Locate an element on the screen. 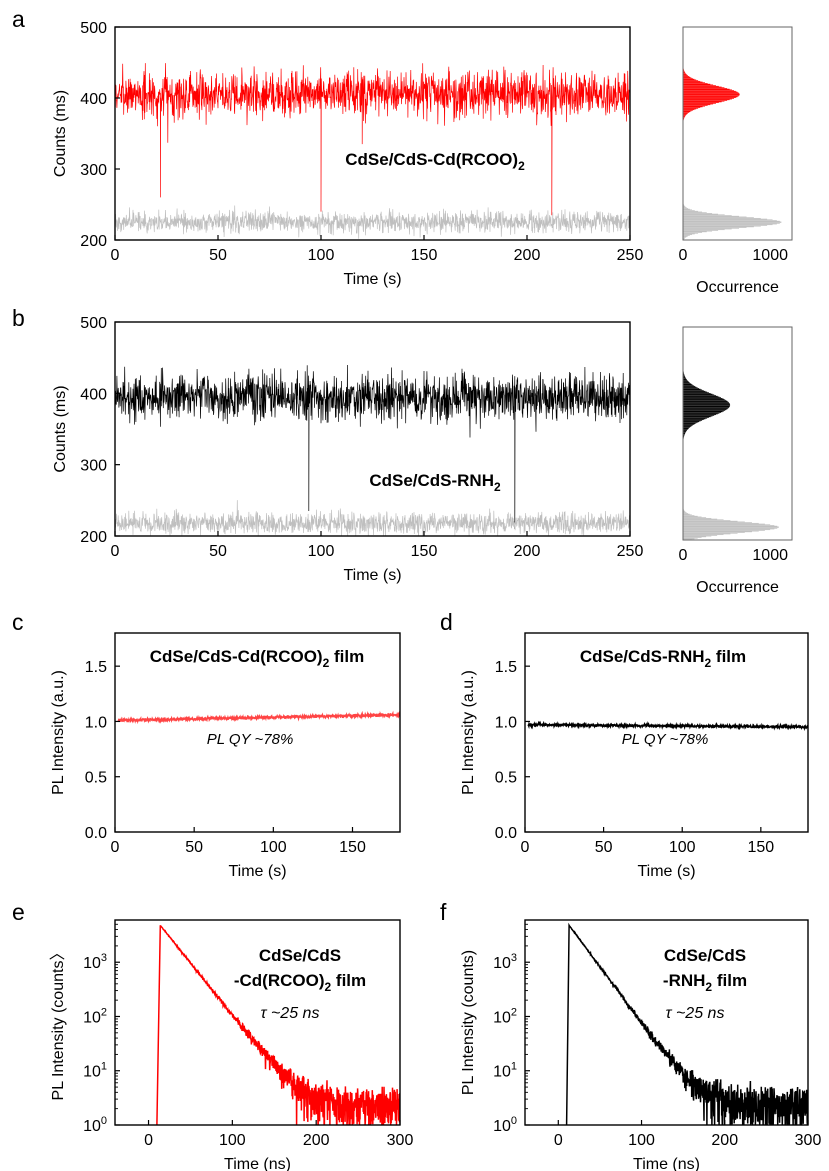 This screenshot has height=1171, width=829. series-line is located at coordinates (258, 717).